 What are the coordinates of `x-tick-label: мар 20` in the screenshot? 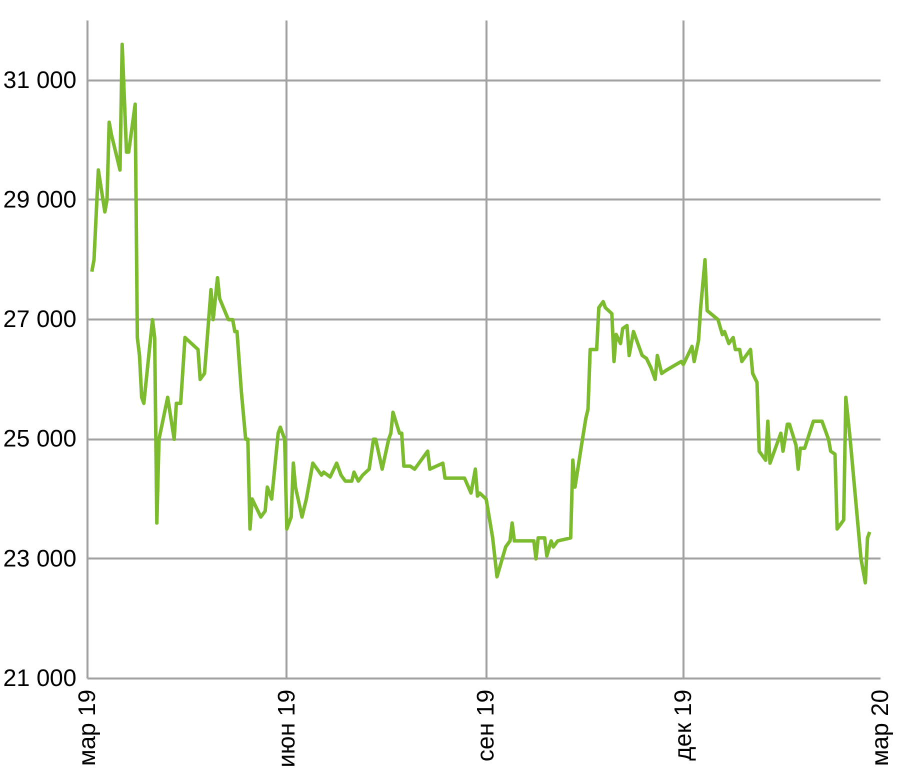 It's located at (880, 727).